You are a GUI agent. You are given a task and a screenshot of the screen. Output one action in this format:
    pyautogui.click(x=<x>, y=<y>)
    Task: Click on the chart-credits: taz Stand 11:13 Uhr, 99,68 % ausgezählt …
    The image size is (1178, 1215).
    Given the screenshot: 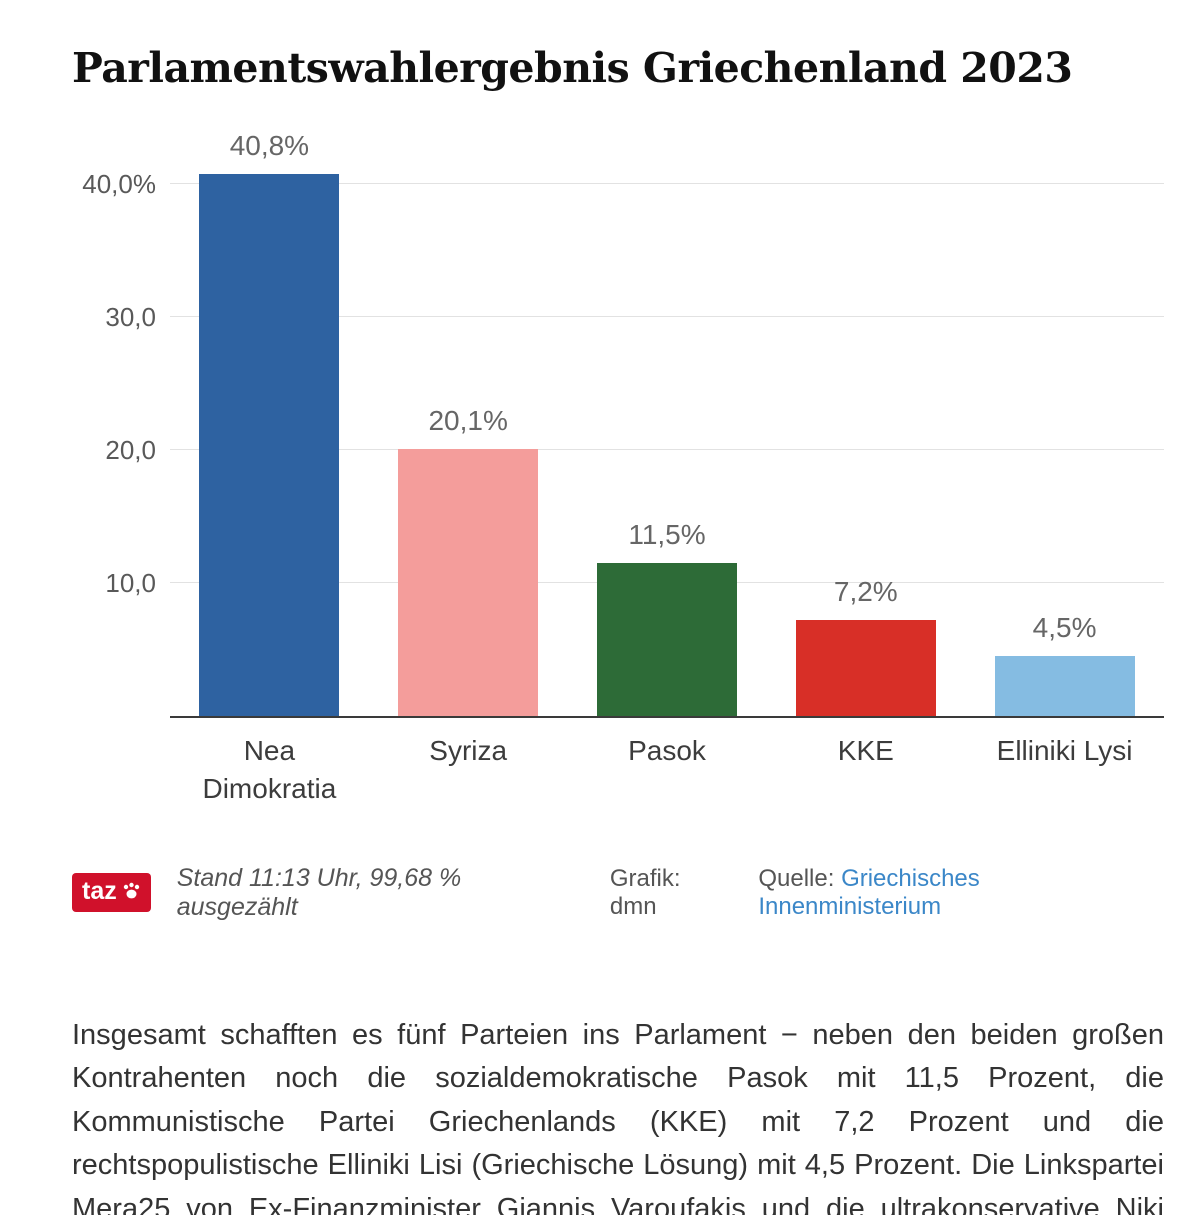 What is the action you would take?
    pyautogui.click(x=618, y=893)
    